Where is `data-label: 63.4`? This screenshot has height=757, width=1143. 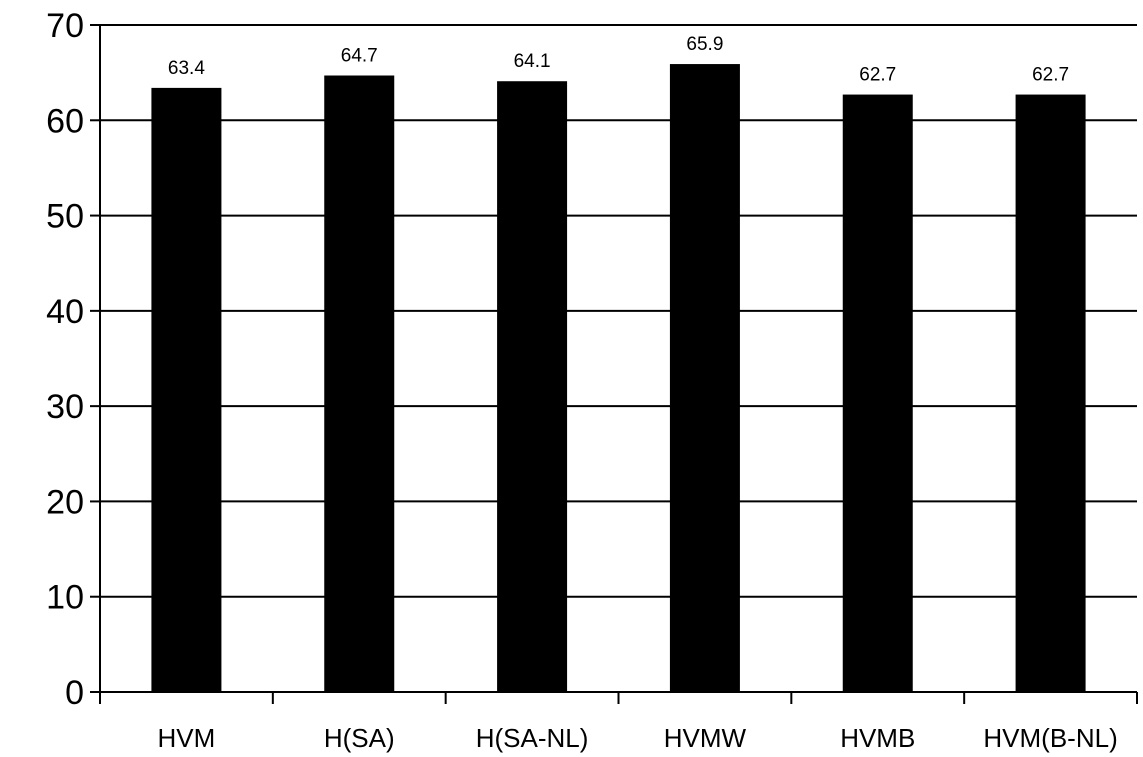 data-label: 63.4 is located at coordinates (186, 68).